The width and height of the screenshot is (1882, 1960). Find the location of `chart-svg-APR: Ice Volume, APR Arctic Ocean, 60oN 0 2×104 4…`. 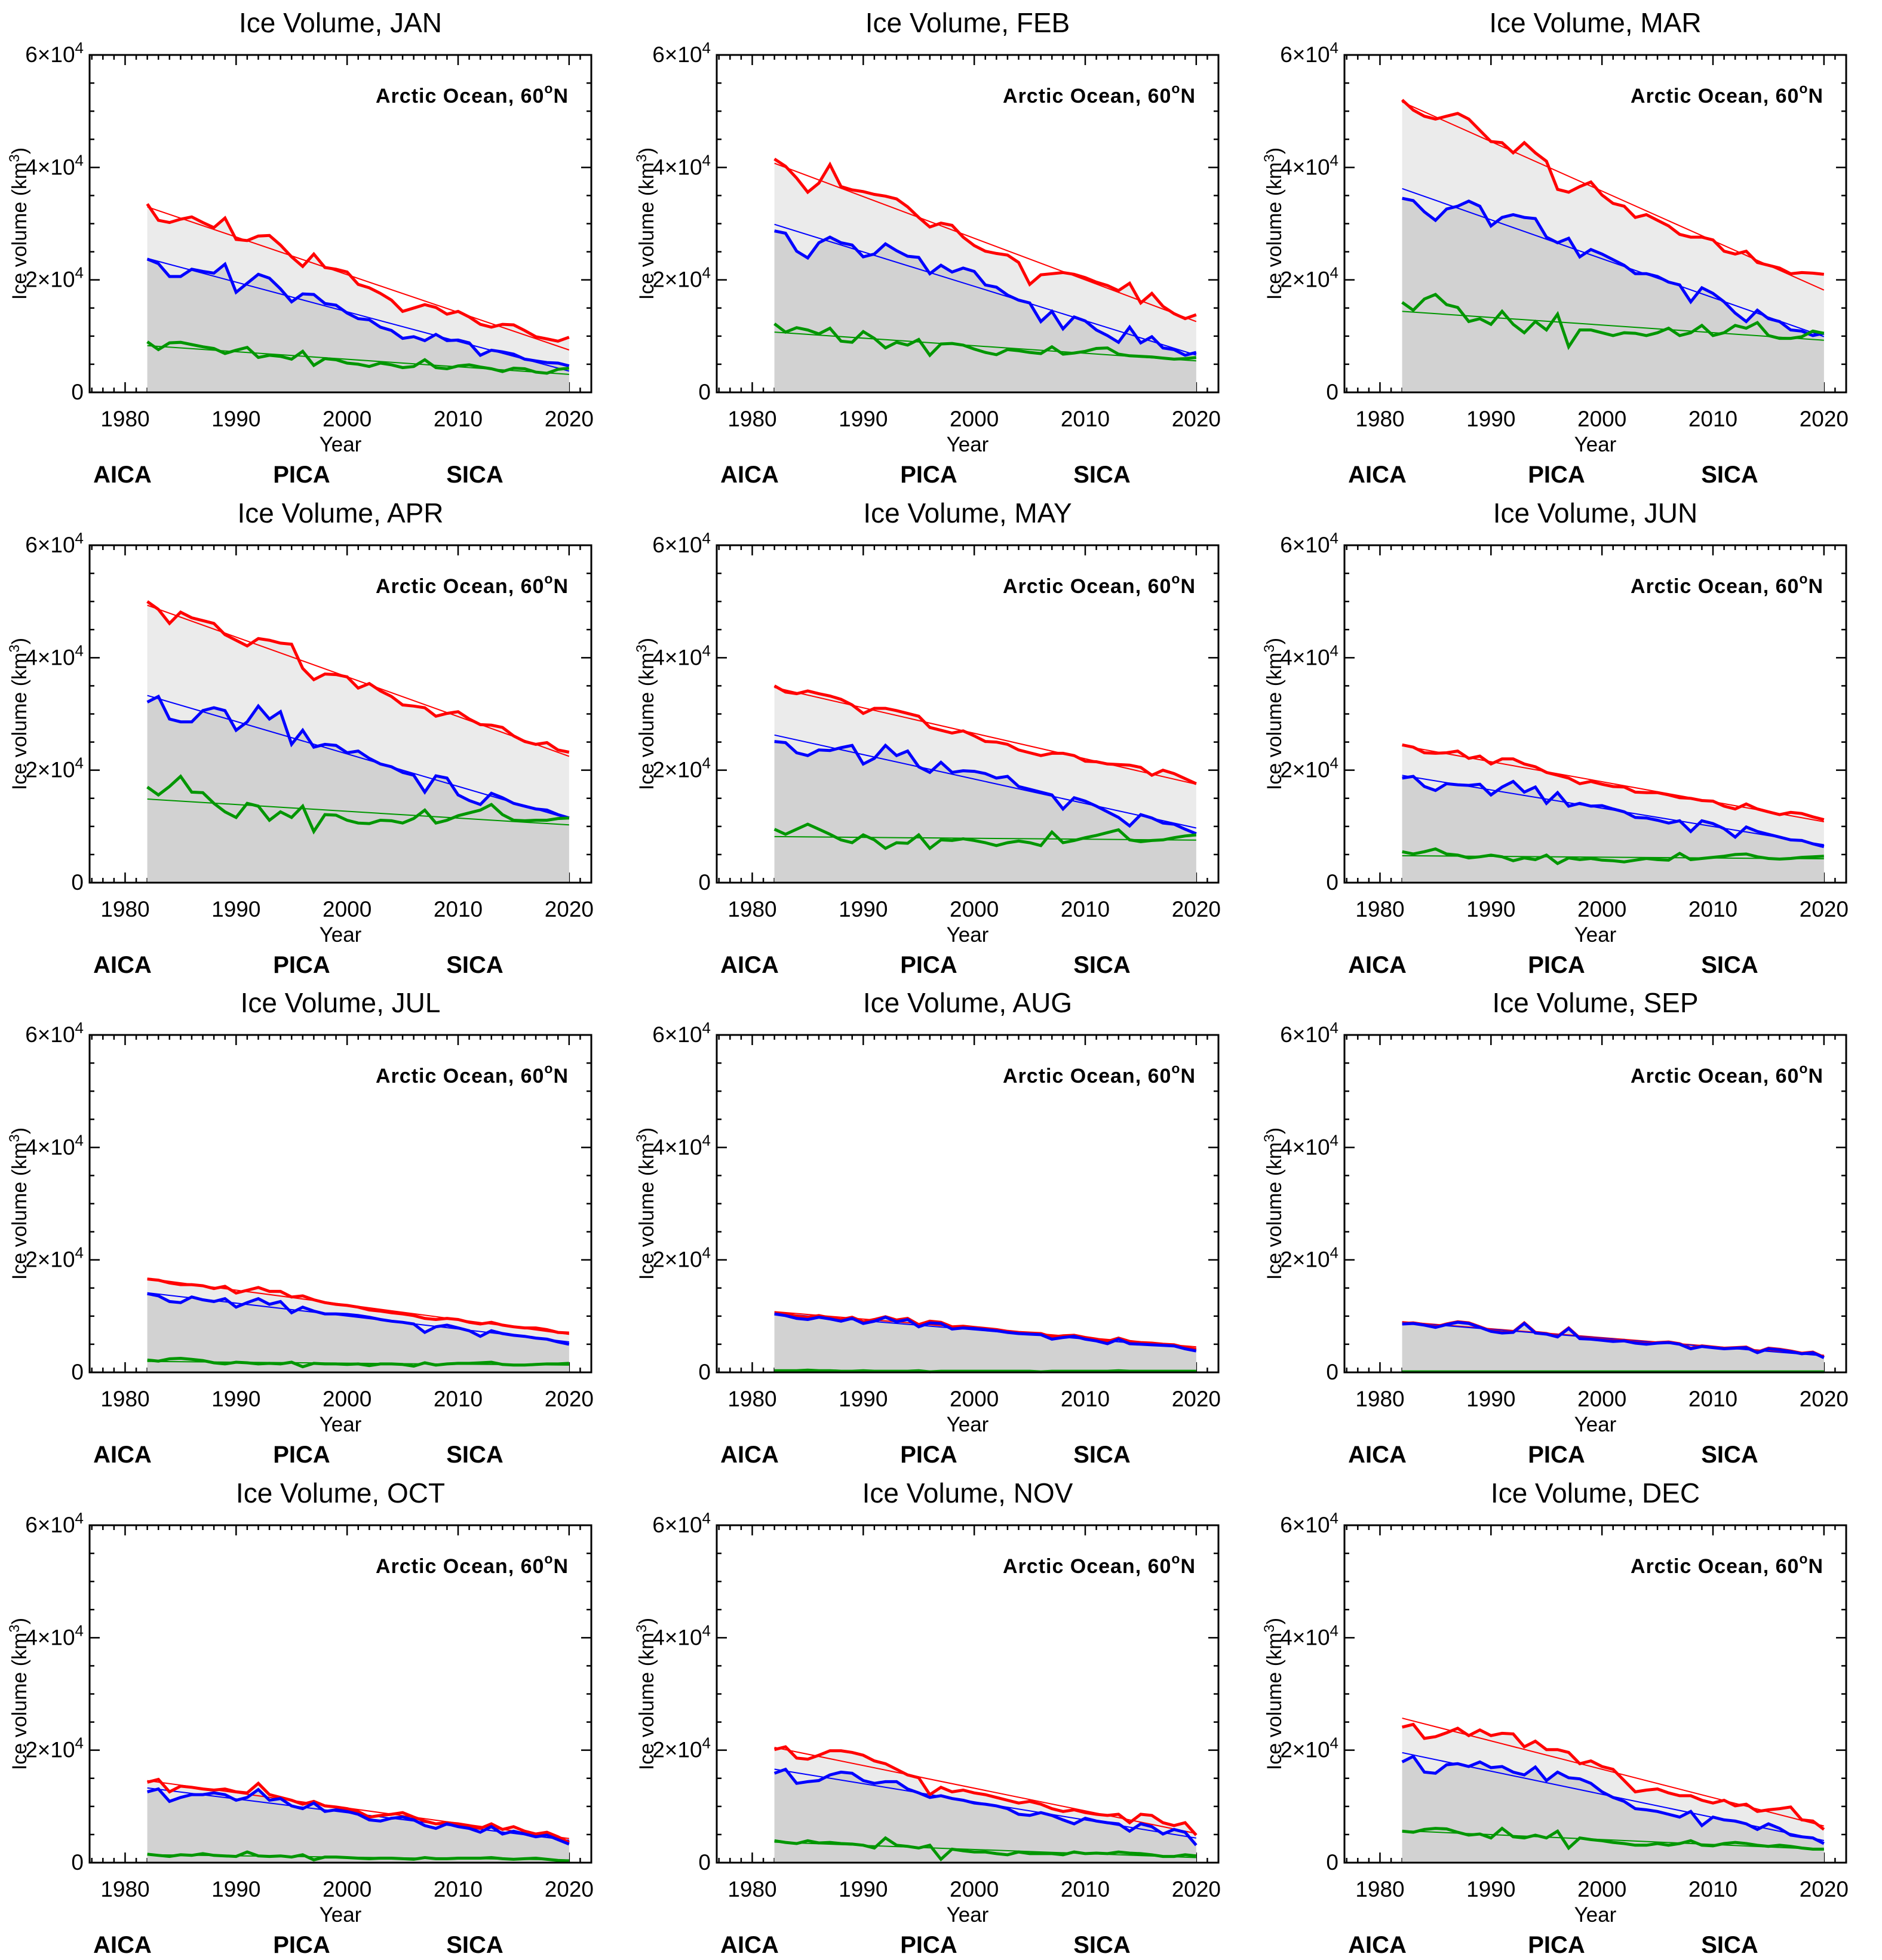

chart-svg-APR: Ice Volume, APR Arctic Ocean, 60oN 0 2×104 4… is located at coordinates (300, 737).